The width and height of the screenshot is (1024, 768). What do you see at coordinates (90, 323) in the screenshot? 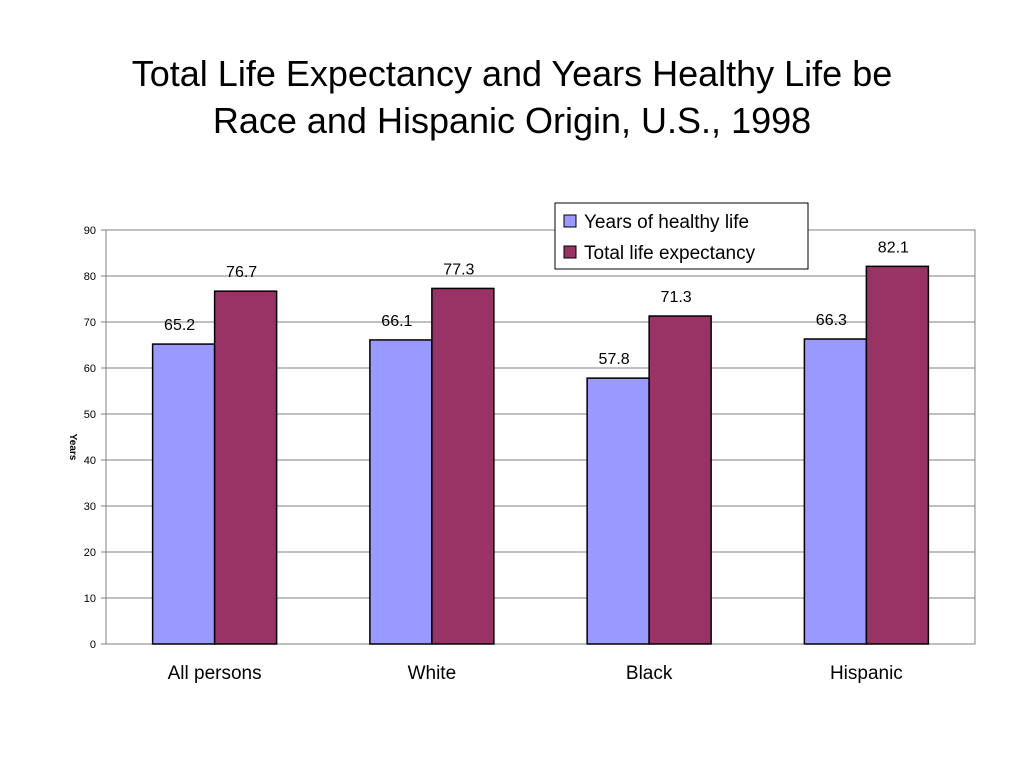
I see `y-tick-label: 70` at bounding box center [90, 323].